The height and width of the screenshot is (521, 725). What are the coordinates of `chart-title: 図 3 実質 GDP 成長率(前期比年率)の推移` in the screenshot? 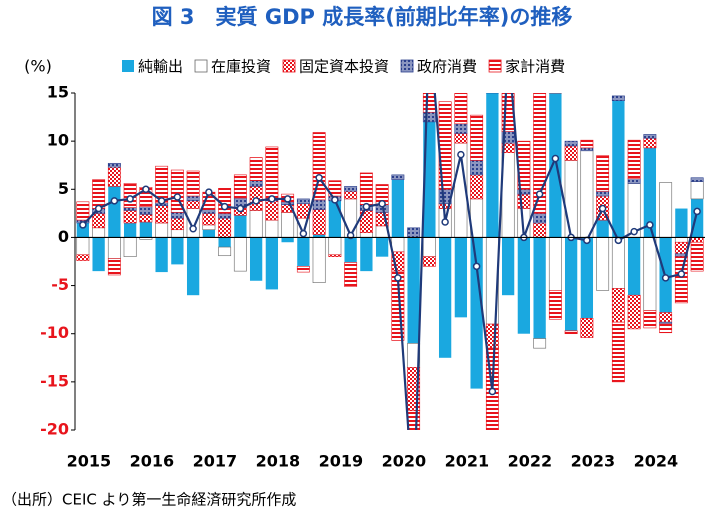 It's located at (362, 17).